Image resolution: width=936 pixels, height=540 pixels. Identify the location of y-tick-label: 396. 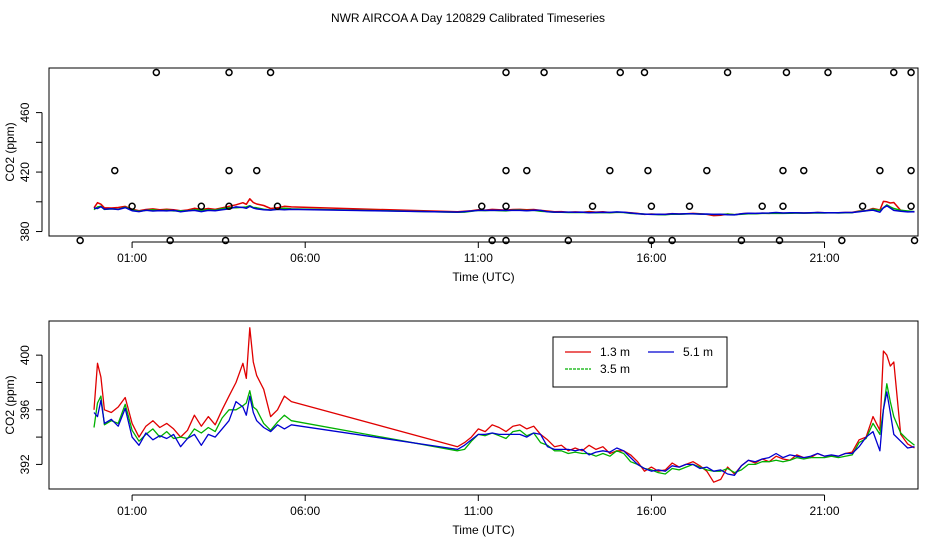
(25, 409).